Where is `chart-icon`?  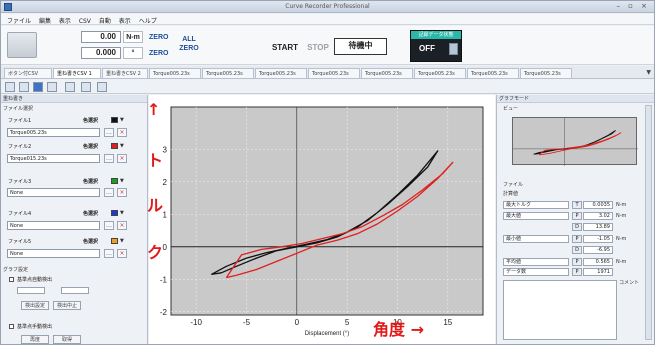 chart-icon is located at coordinates (38, 87).